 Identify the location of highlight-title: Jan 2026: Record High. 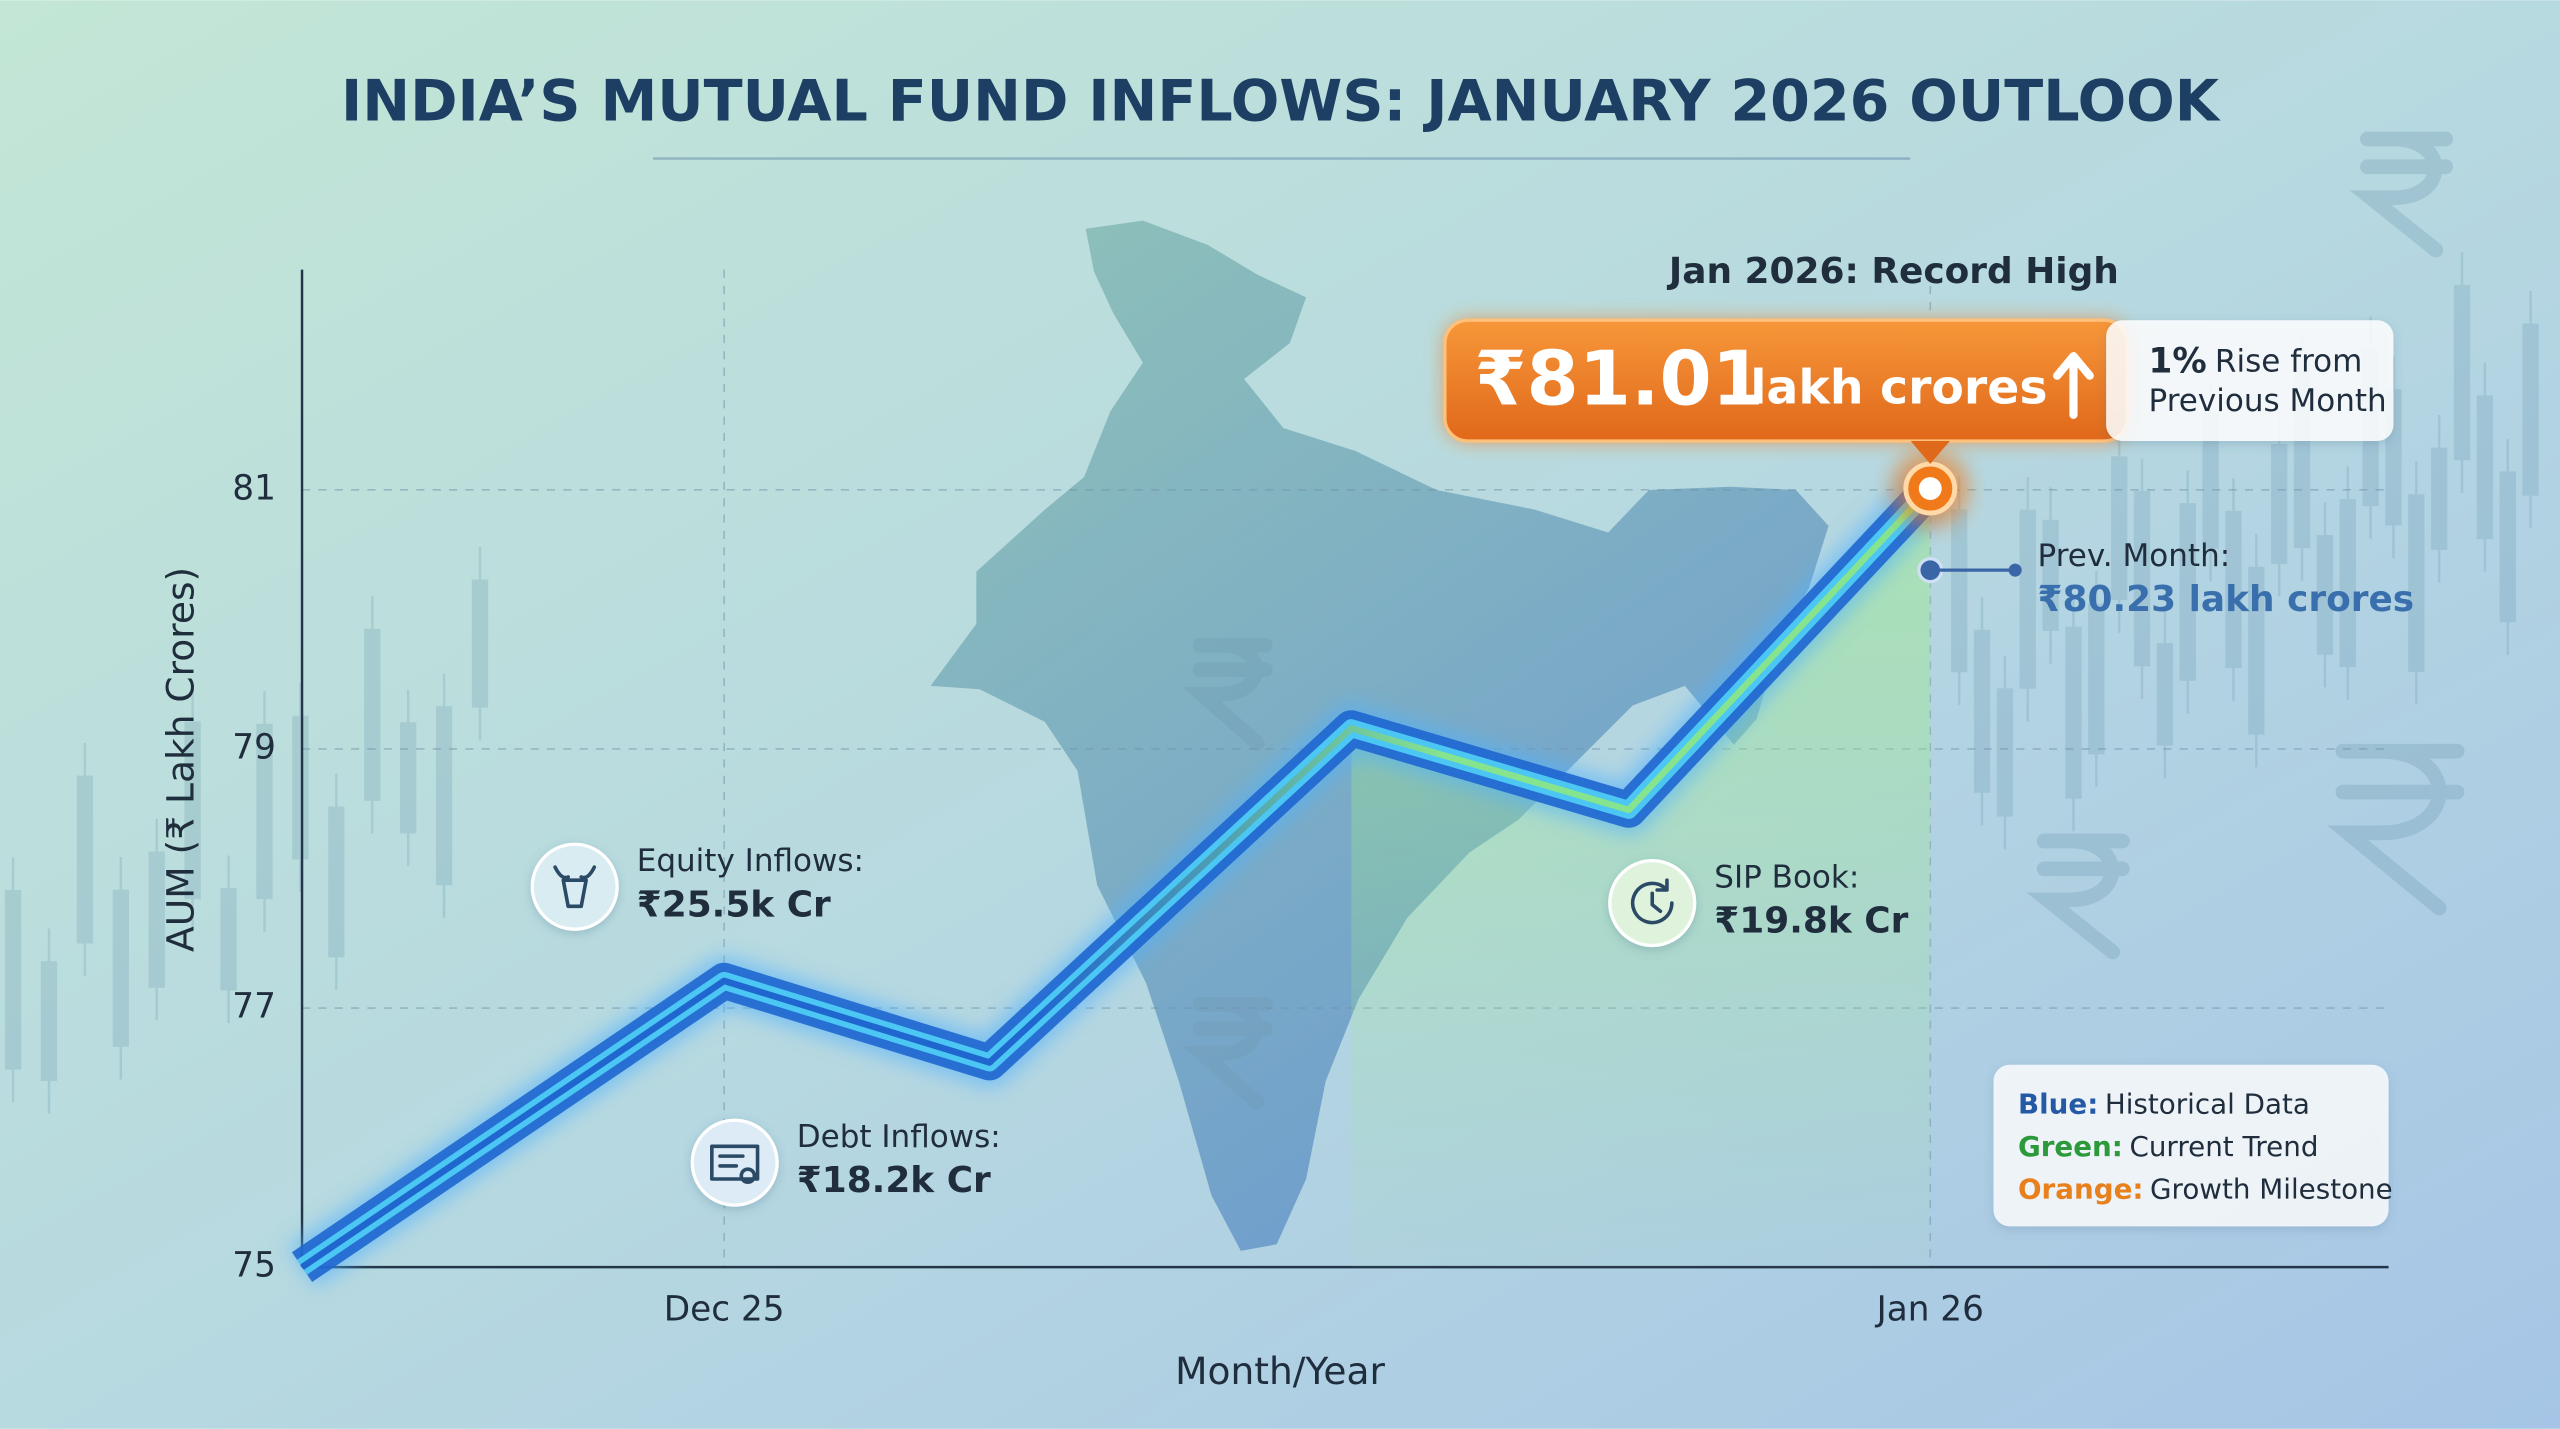
(1892, 271).